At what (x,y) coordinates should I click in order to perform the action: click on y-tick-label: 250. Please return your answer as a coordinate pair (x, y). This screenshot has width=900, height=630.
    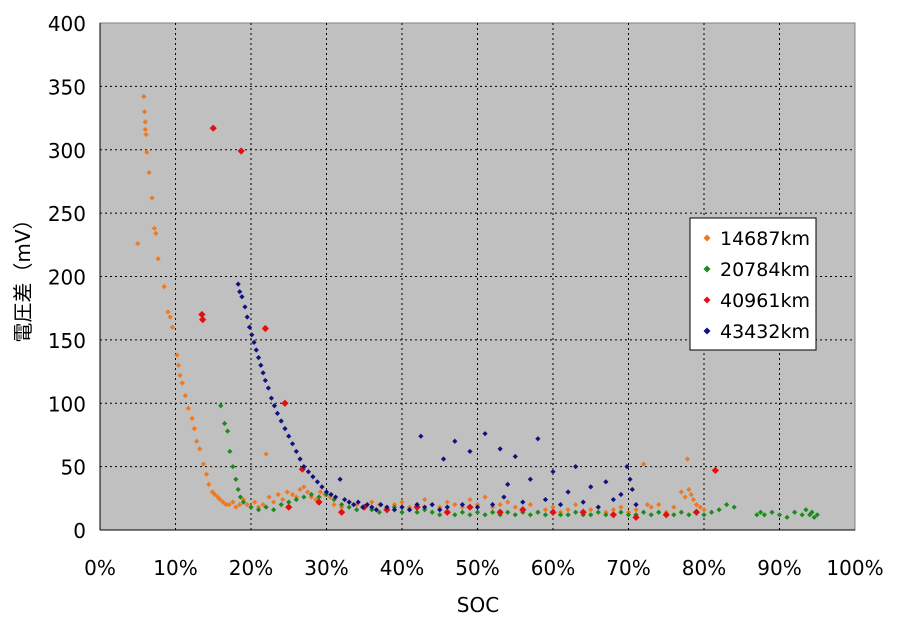
    Looking at the image, I should click on (67, 214).